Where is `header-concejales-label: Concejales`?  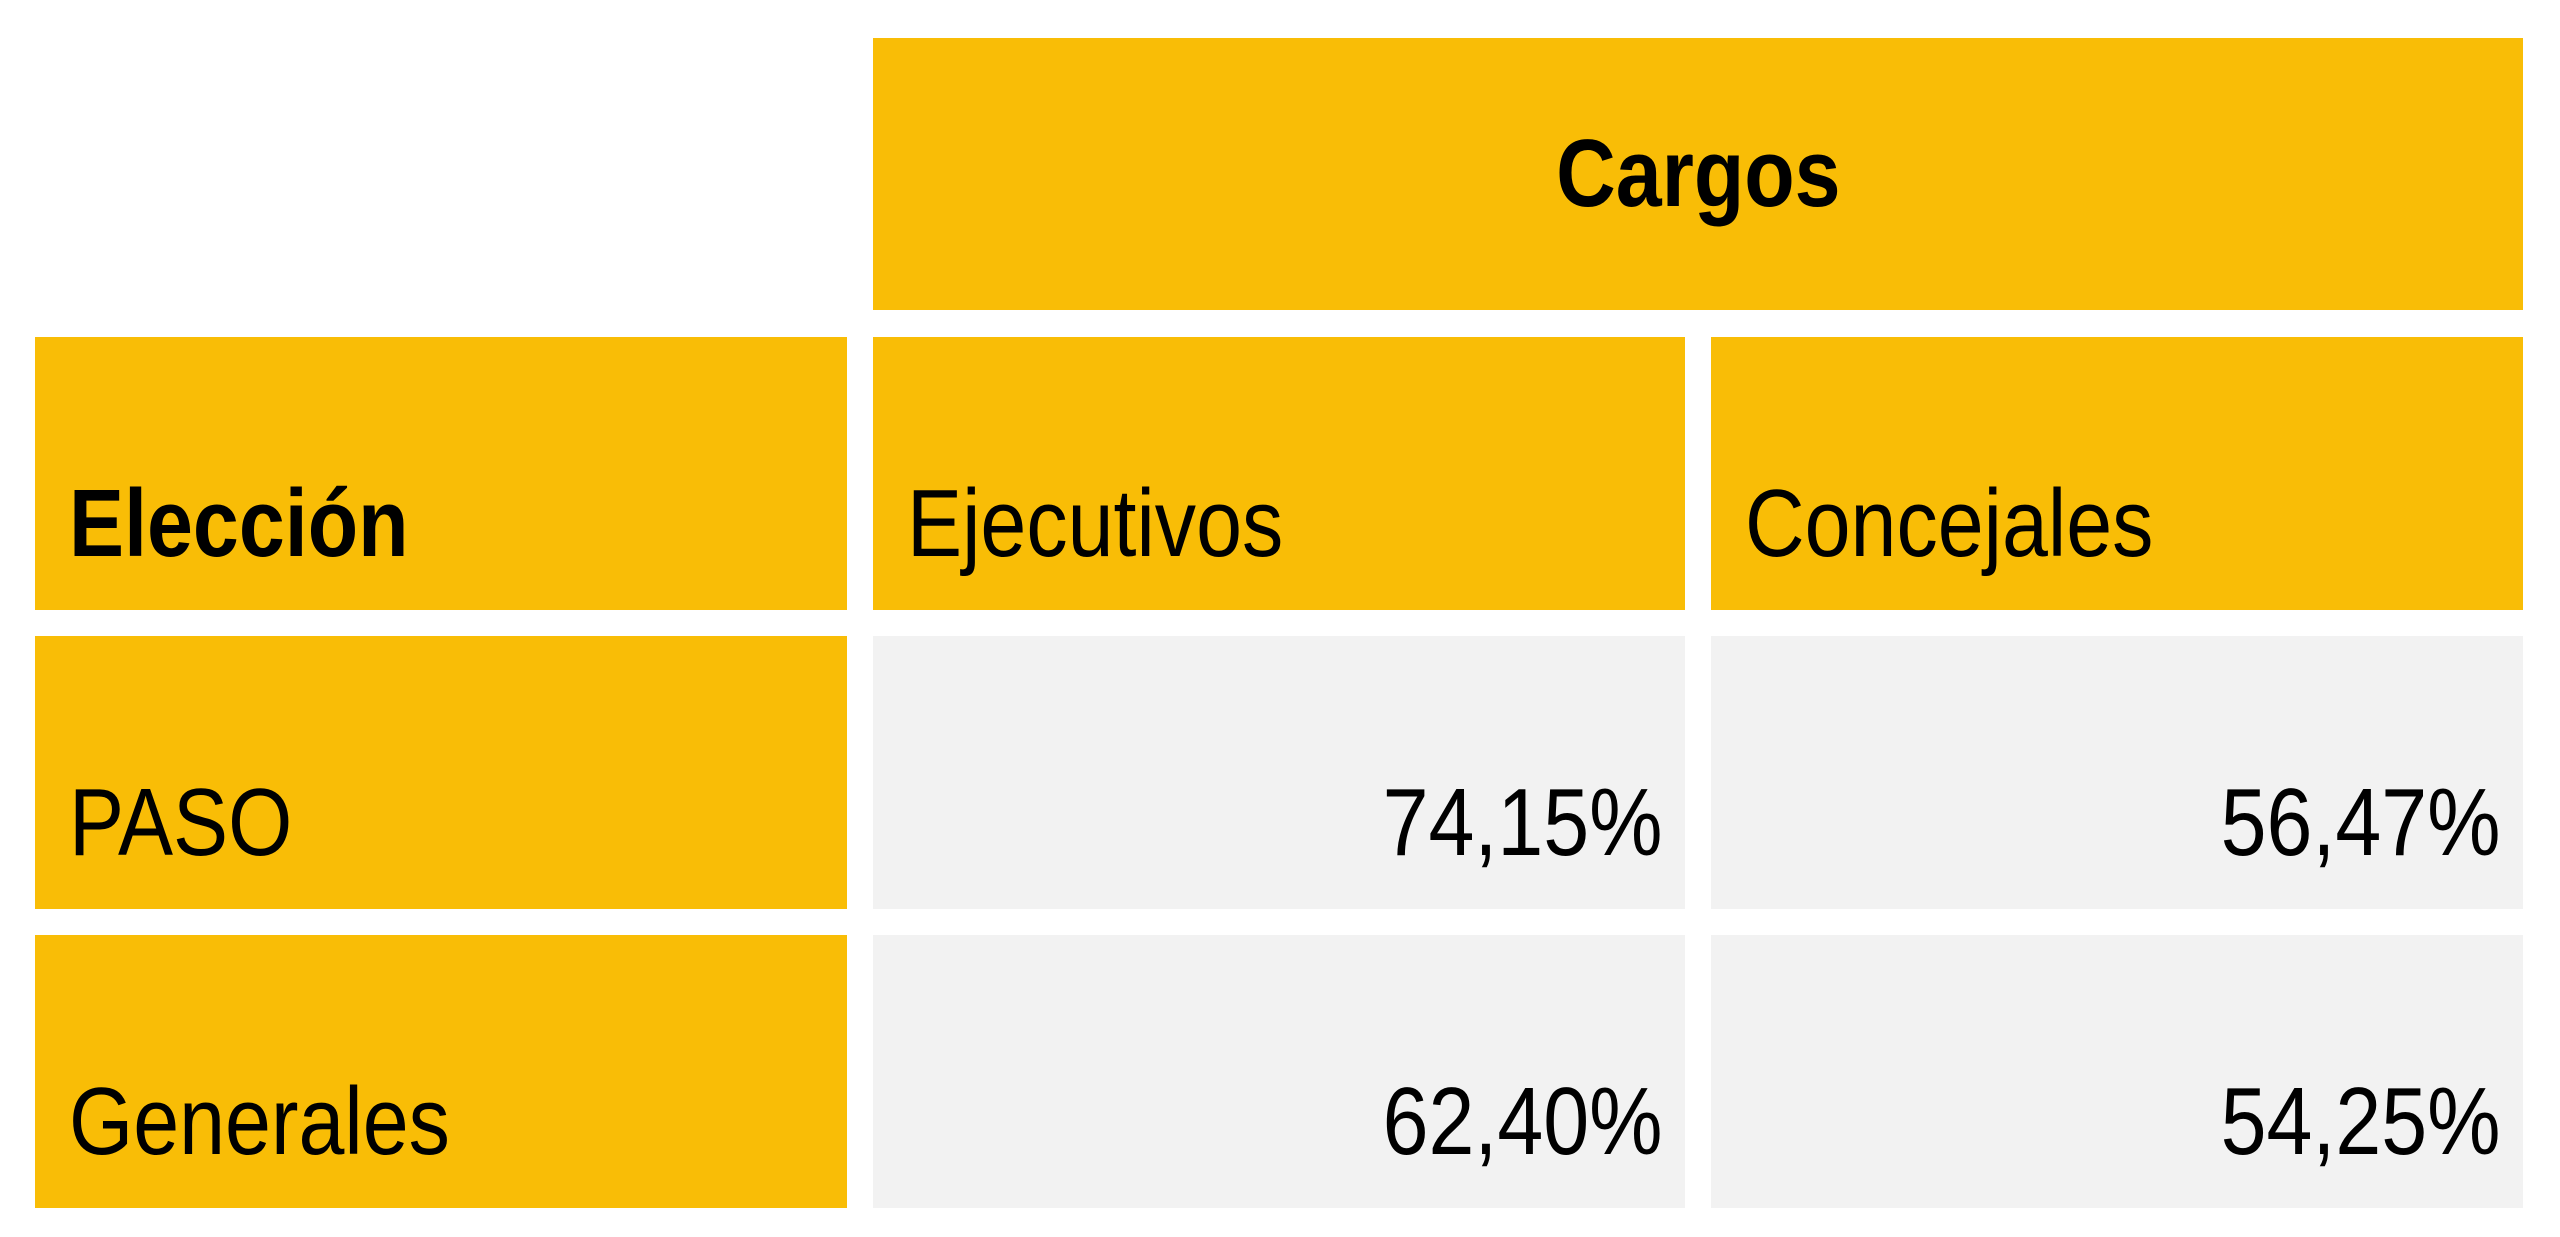 header-concejales-label: Concejales is located at coordinates (1949, 523).